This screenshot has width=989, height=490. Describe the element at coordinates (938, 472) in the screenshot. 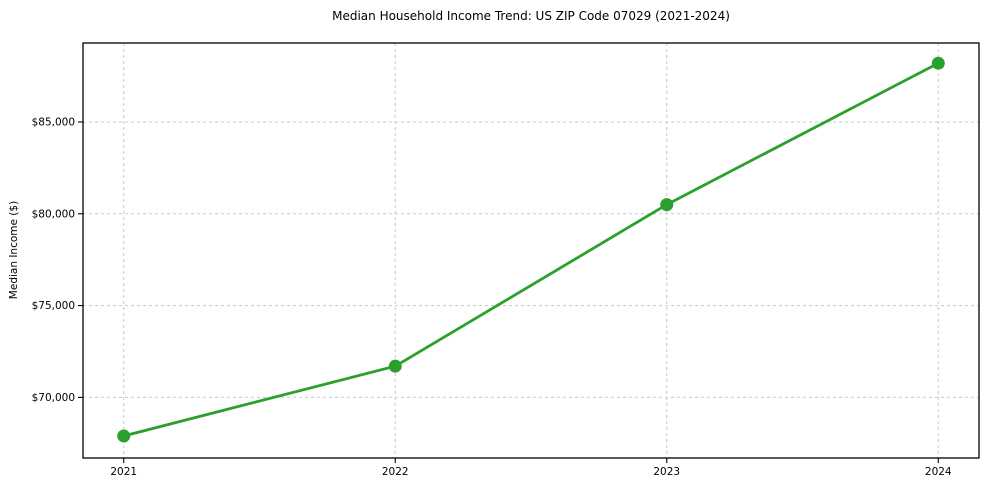

I see `x-tick-label: 2024` at that location.